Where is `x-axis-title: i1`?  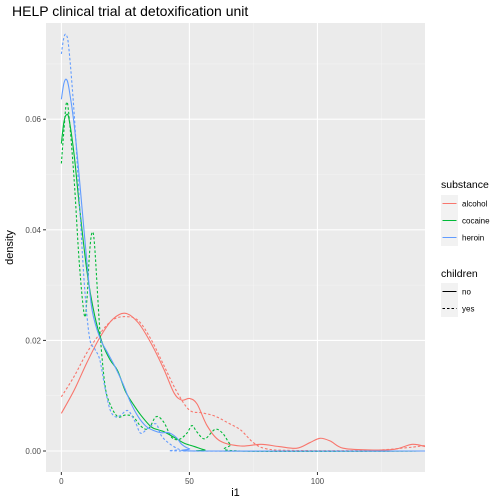 x-axis-title: i1 is located at coordinates (235, 493).